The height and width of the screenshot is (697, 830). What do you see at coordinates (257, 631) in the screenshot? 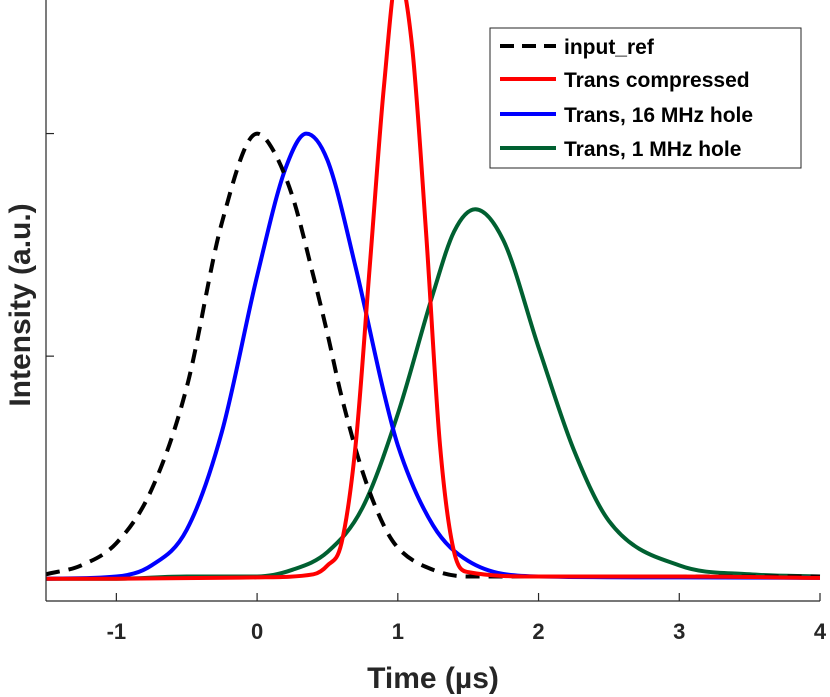
I see `x-tick-label: 0` at bounding box center [257, 631].